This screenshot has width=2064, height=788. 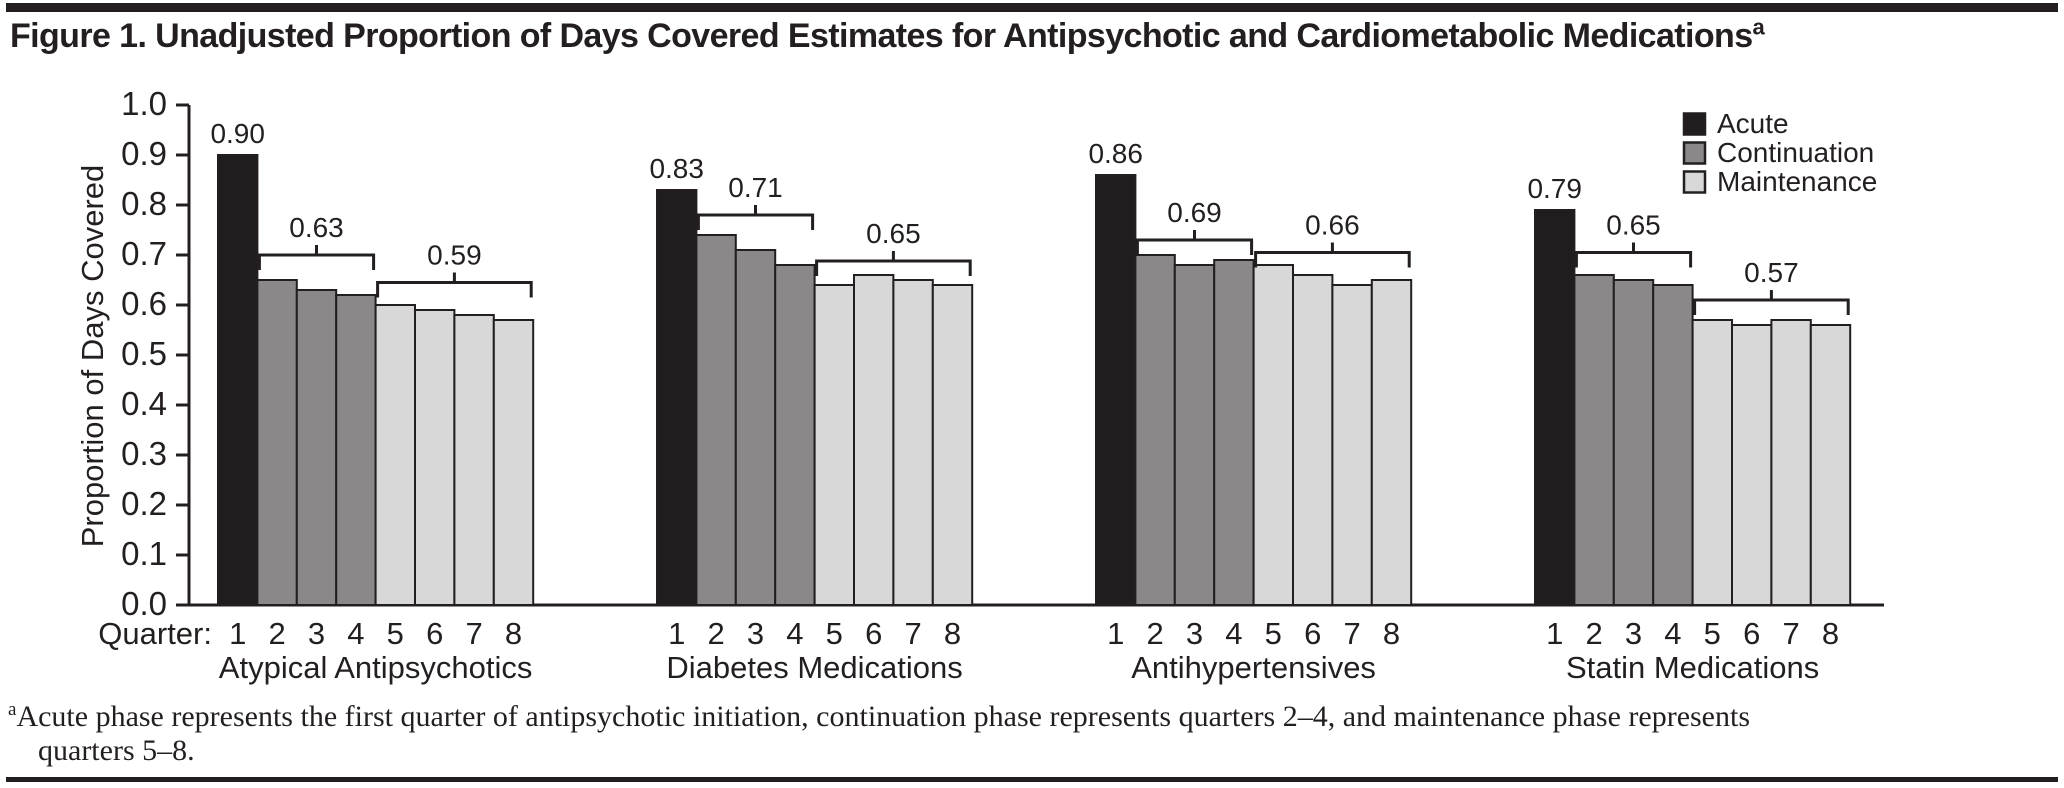 I want to click on legend-swatch-acute, so click(x=1694, y=124).